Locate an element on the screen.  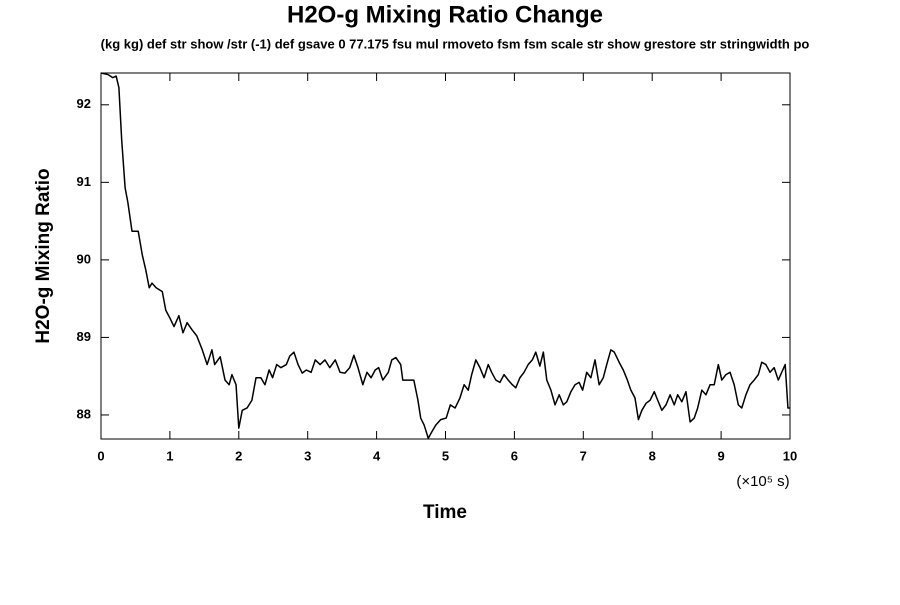
x-tick-label: 3 is located at coordinates (307, 455).